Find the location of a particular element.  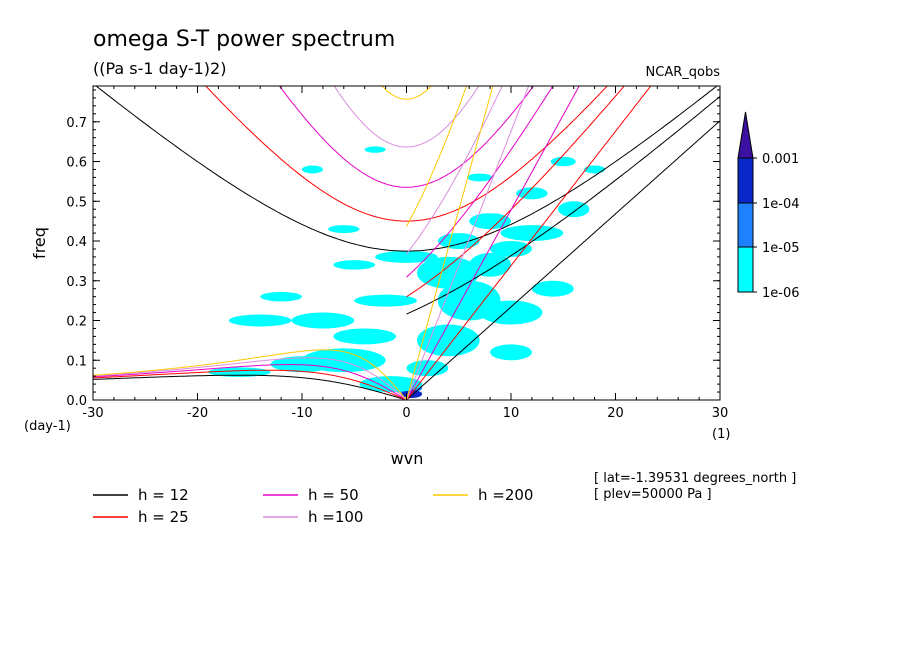

y-tick-label: 0.3 is located at coordinates (76, 282).